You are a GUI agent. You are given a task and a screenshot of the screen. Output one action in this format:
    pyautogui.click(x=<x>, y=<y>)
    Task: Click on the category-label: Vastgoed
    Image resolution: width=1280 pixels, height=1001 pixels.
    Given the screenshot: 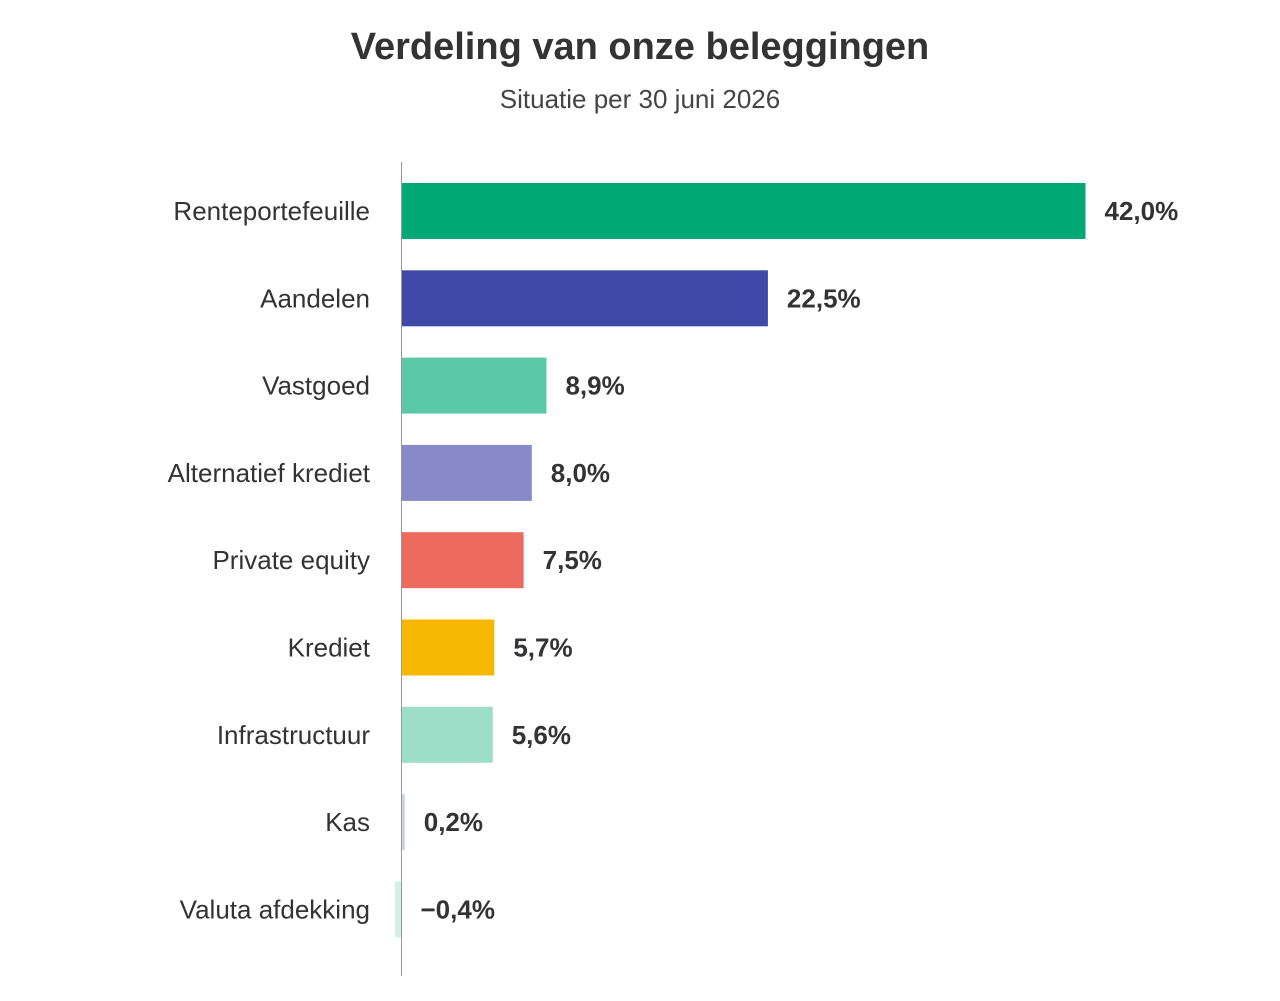 What is the action you would take?
    pyautogui.click(x=316, y=386)
    